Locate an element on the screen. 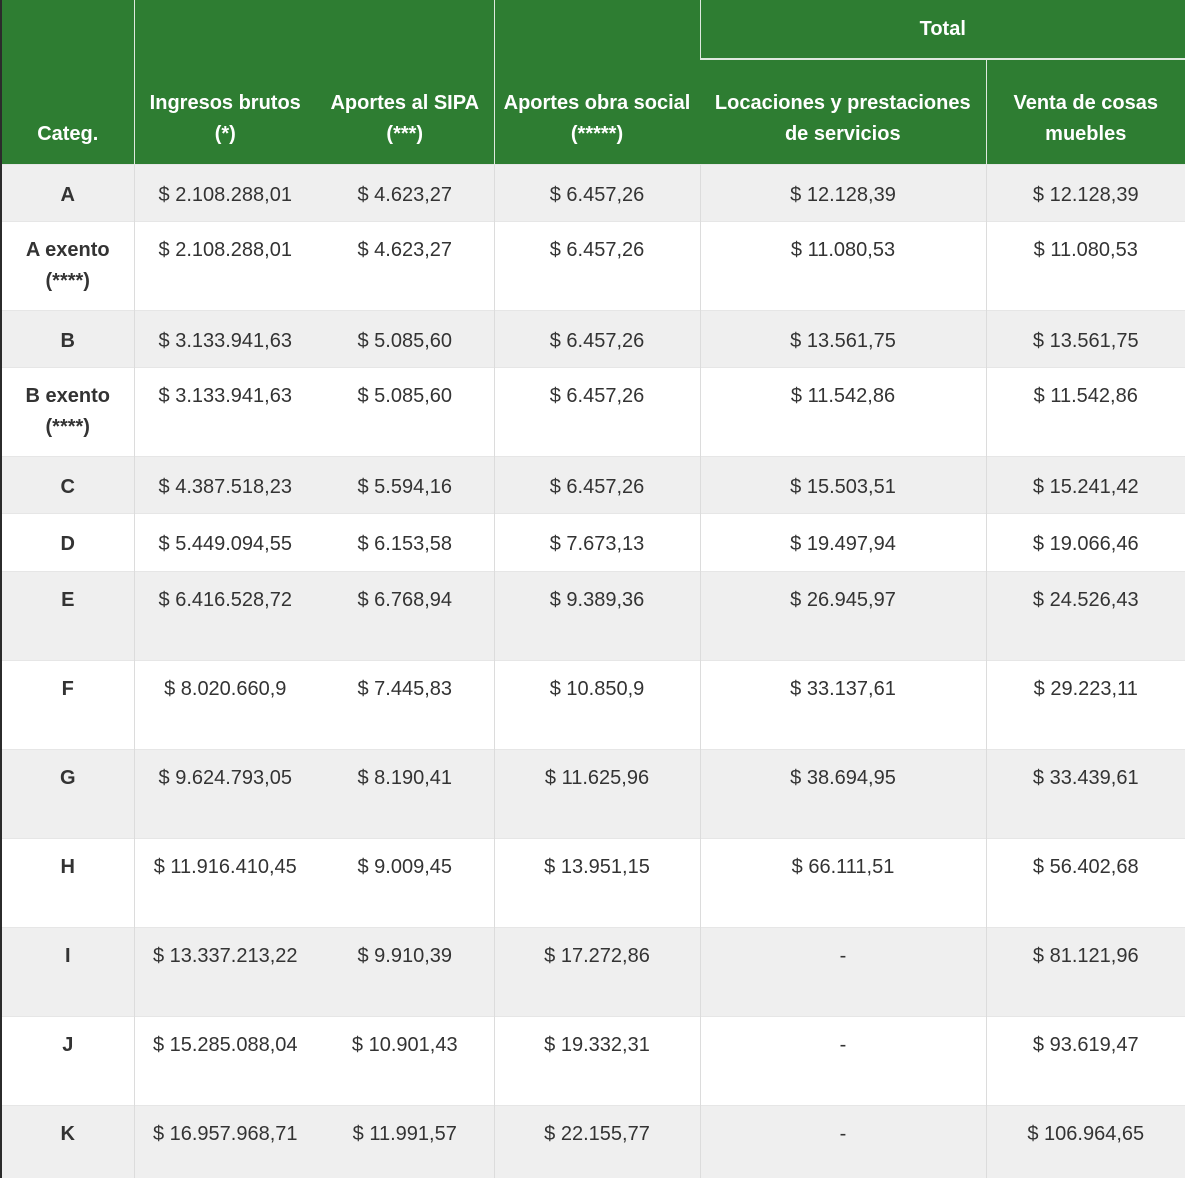  cell-sipa: $ 7.445,83 is located at coordinates (405, 705).